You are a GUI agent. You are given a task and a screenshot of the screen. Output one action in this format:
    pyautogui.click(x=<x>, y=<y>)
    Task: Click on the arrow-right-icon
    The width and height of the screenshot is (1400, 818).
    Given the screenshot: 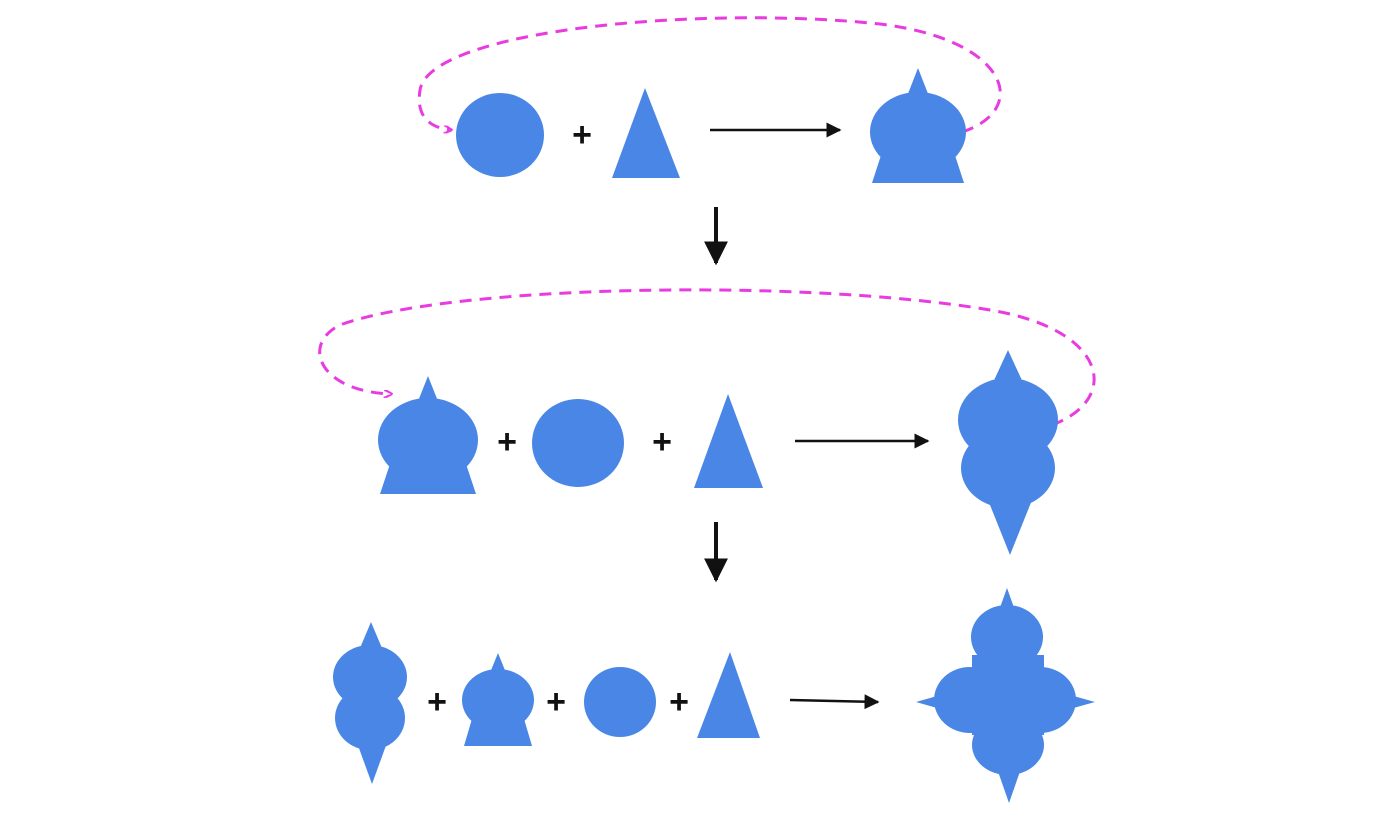 What is the action you would take?
    pyautogui.click(x=834, y=702)
    